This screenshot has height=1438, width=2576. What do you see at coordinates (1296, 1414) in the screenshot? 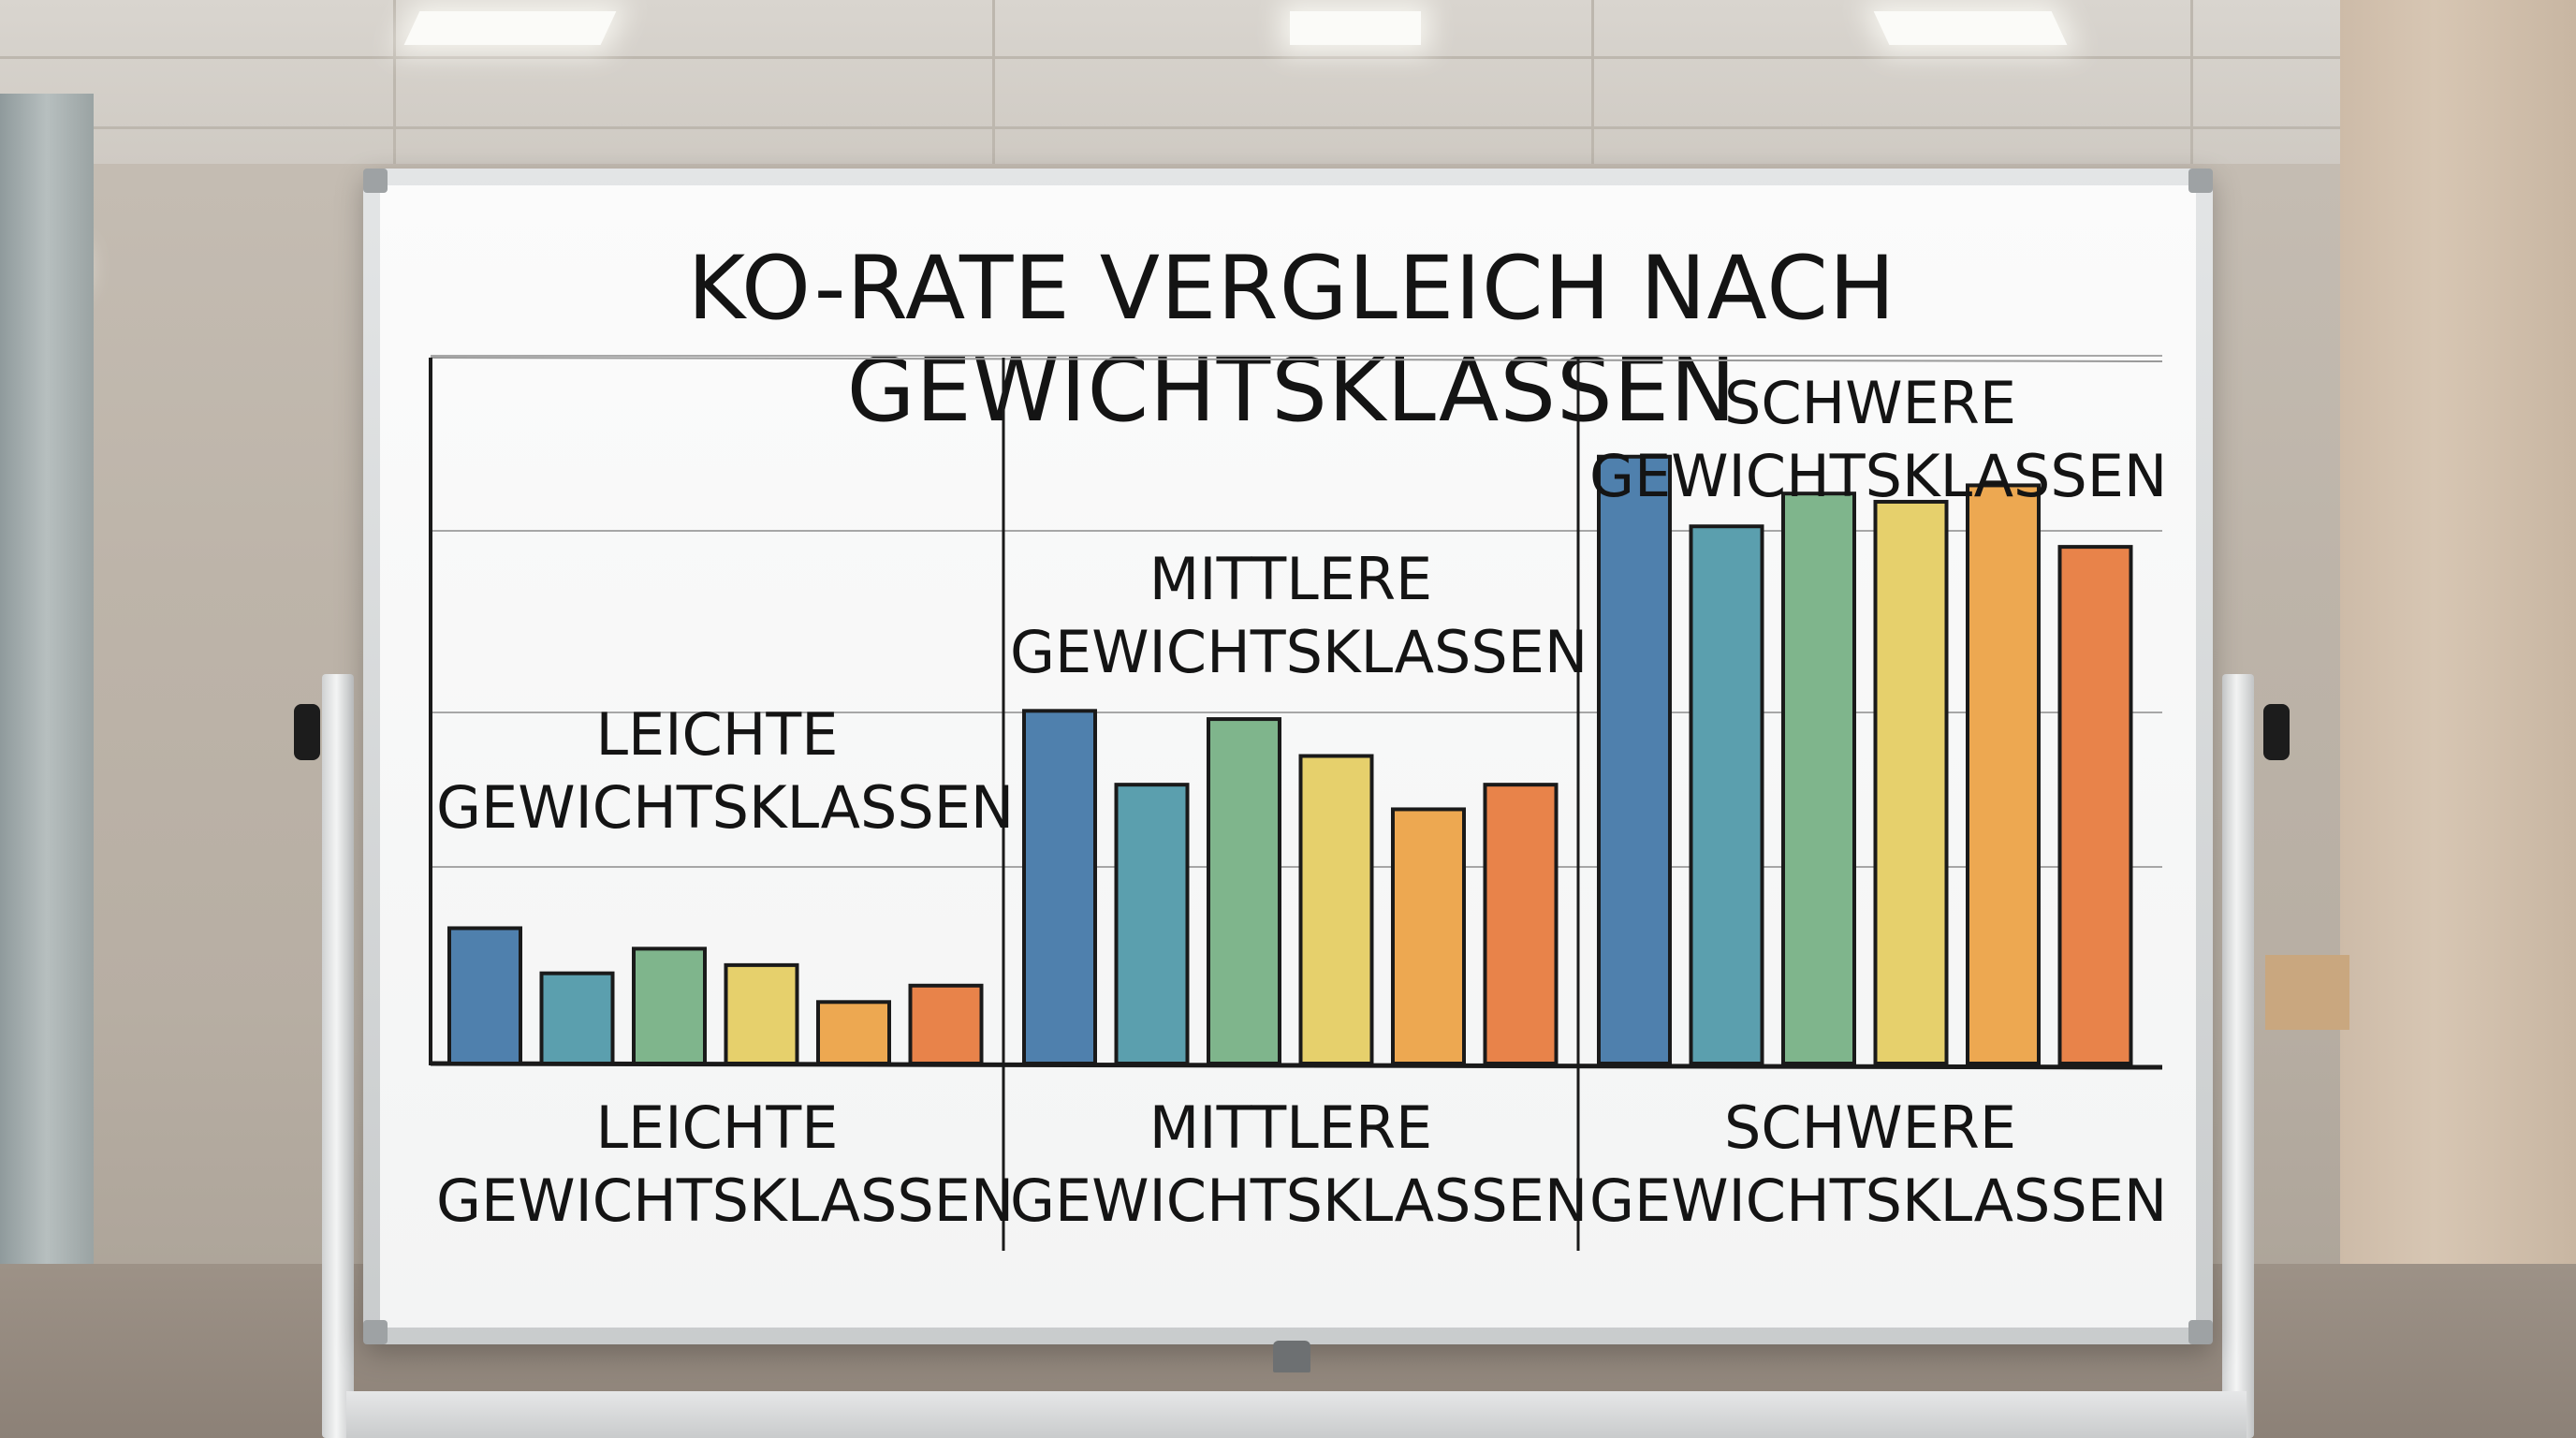
I see `stand-crossbar` at bounding box center [1296, 1414].